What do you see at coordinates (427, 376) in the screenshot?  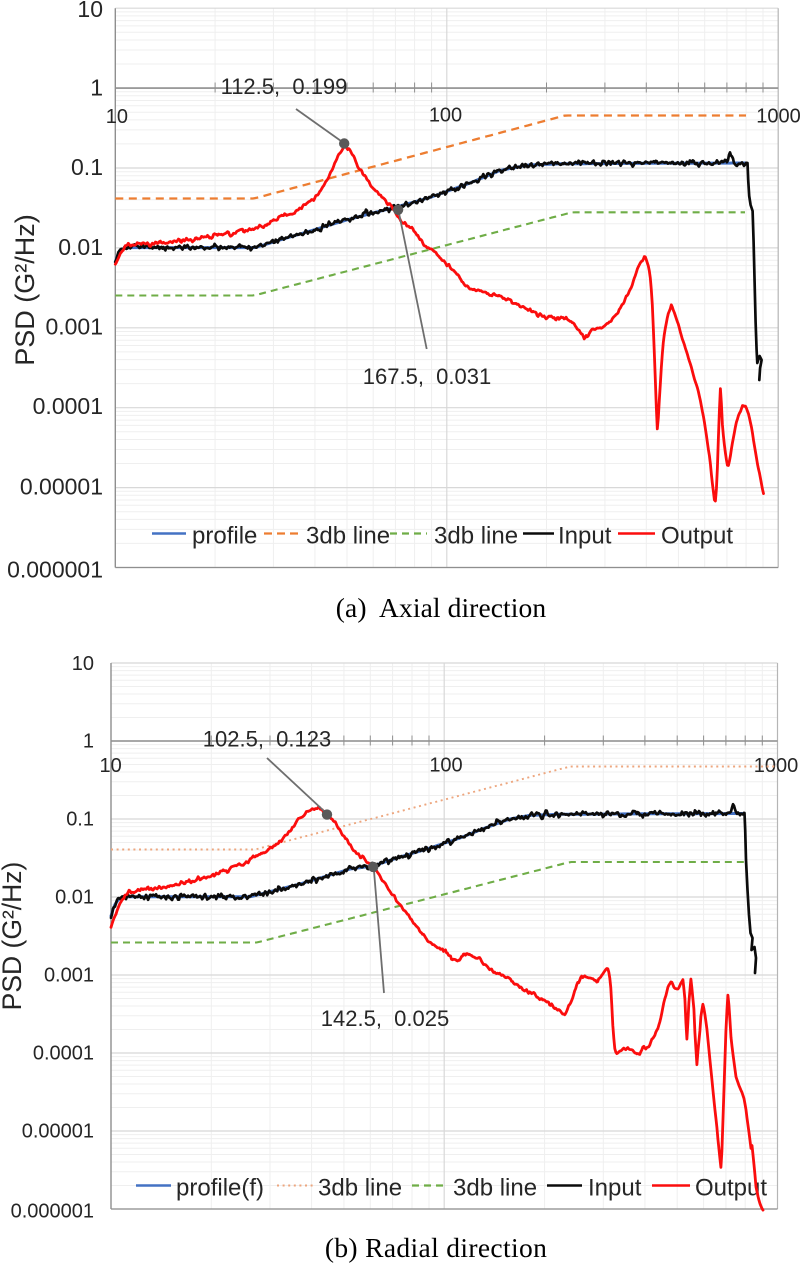 I see `svg-text: 167.5, 0.031` at bounding box center [427, 376].